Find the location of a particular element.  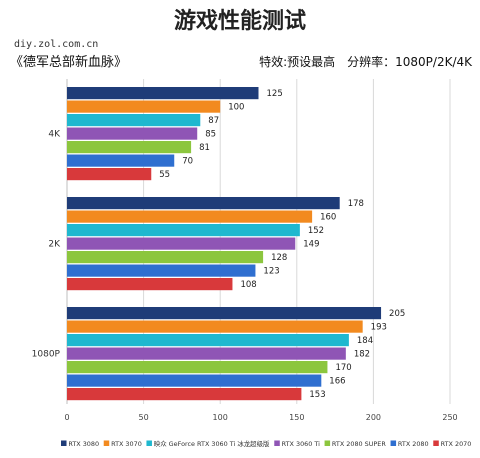

category-label: 2K is located at coordinates (54, 244).